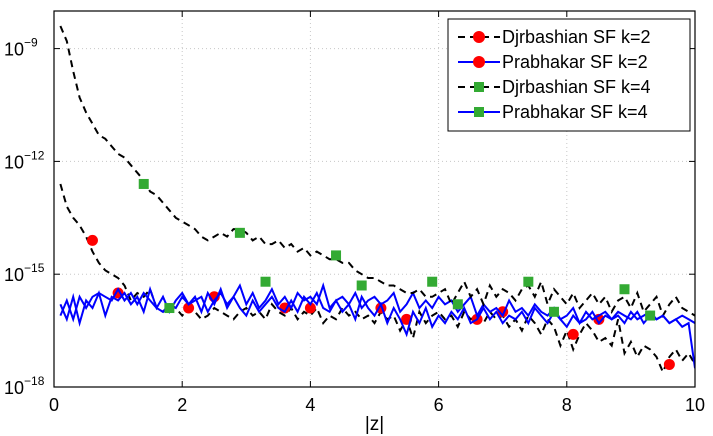 The width and height of the screenshot is (713, 436). I want to click on series-line, so click(377, 312).